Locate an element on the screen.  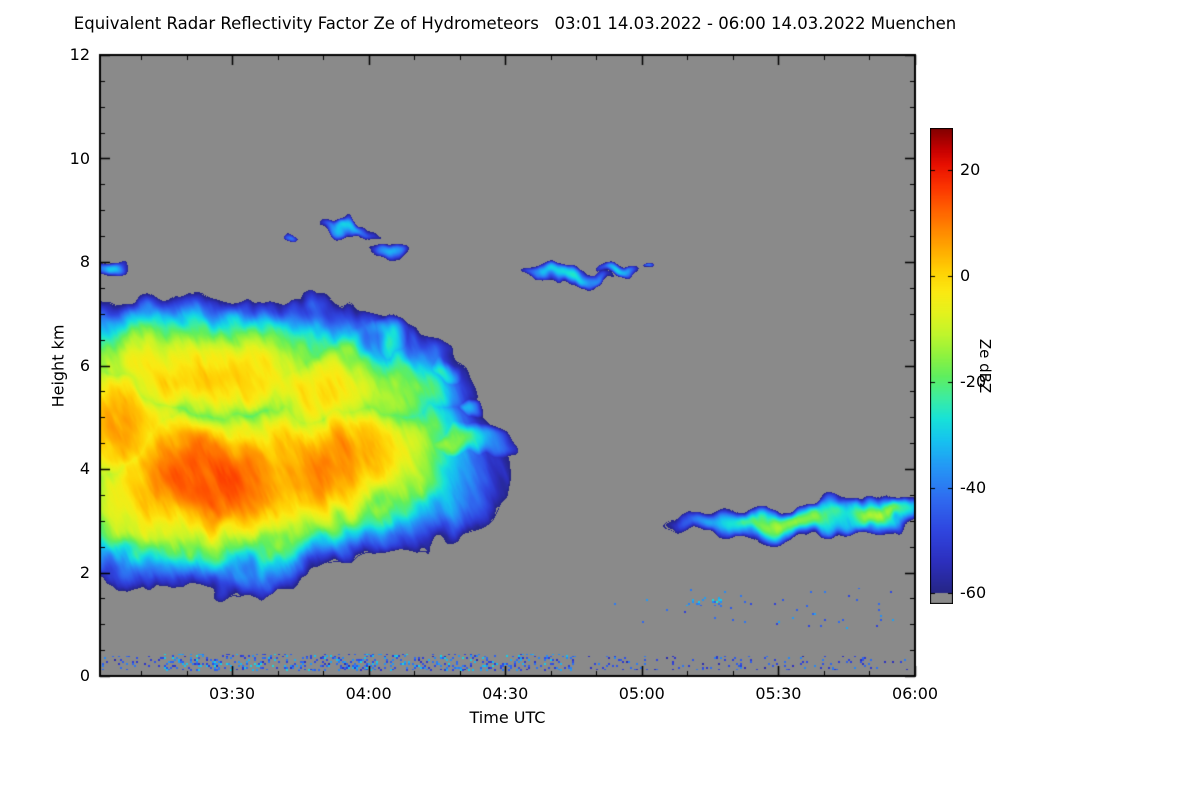
y-tick-label-5: 10 is located at coordinates (79, 158).